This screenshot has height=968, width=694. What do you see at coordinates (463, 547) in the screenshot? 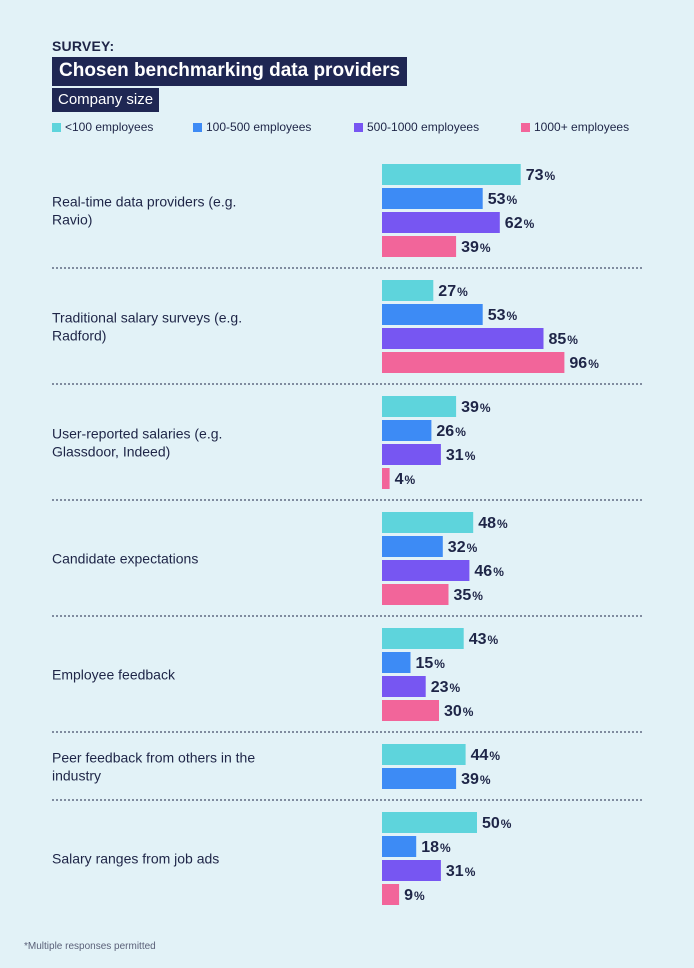
I see `data-label-candidate-expectations-100-500-employees: 32%` at bounding box center [463, 547].